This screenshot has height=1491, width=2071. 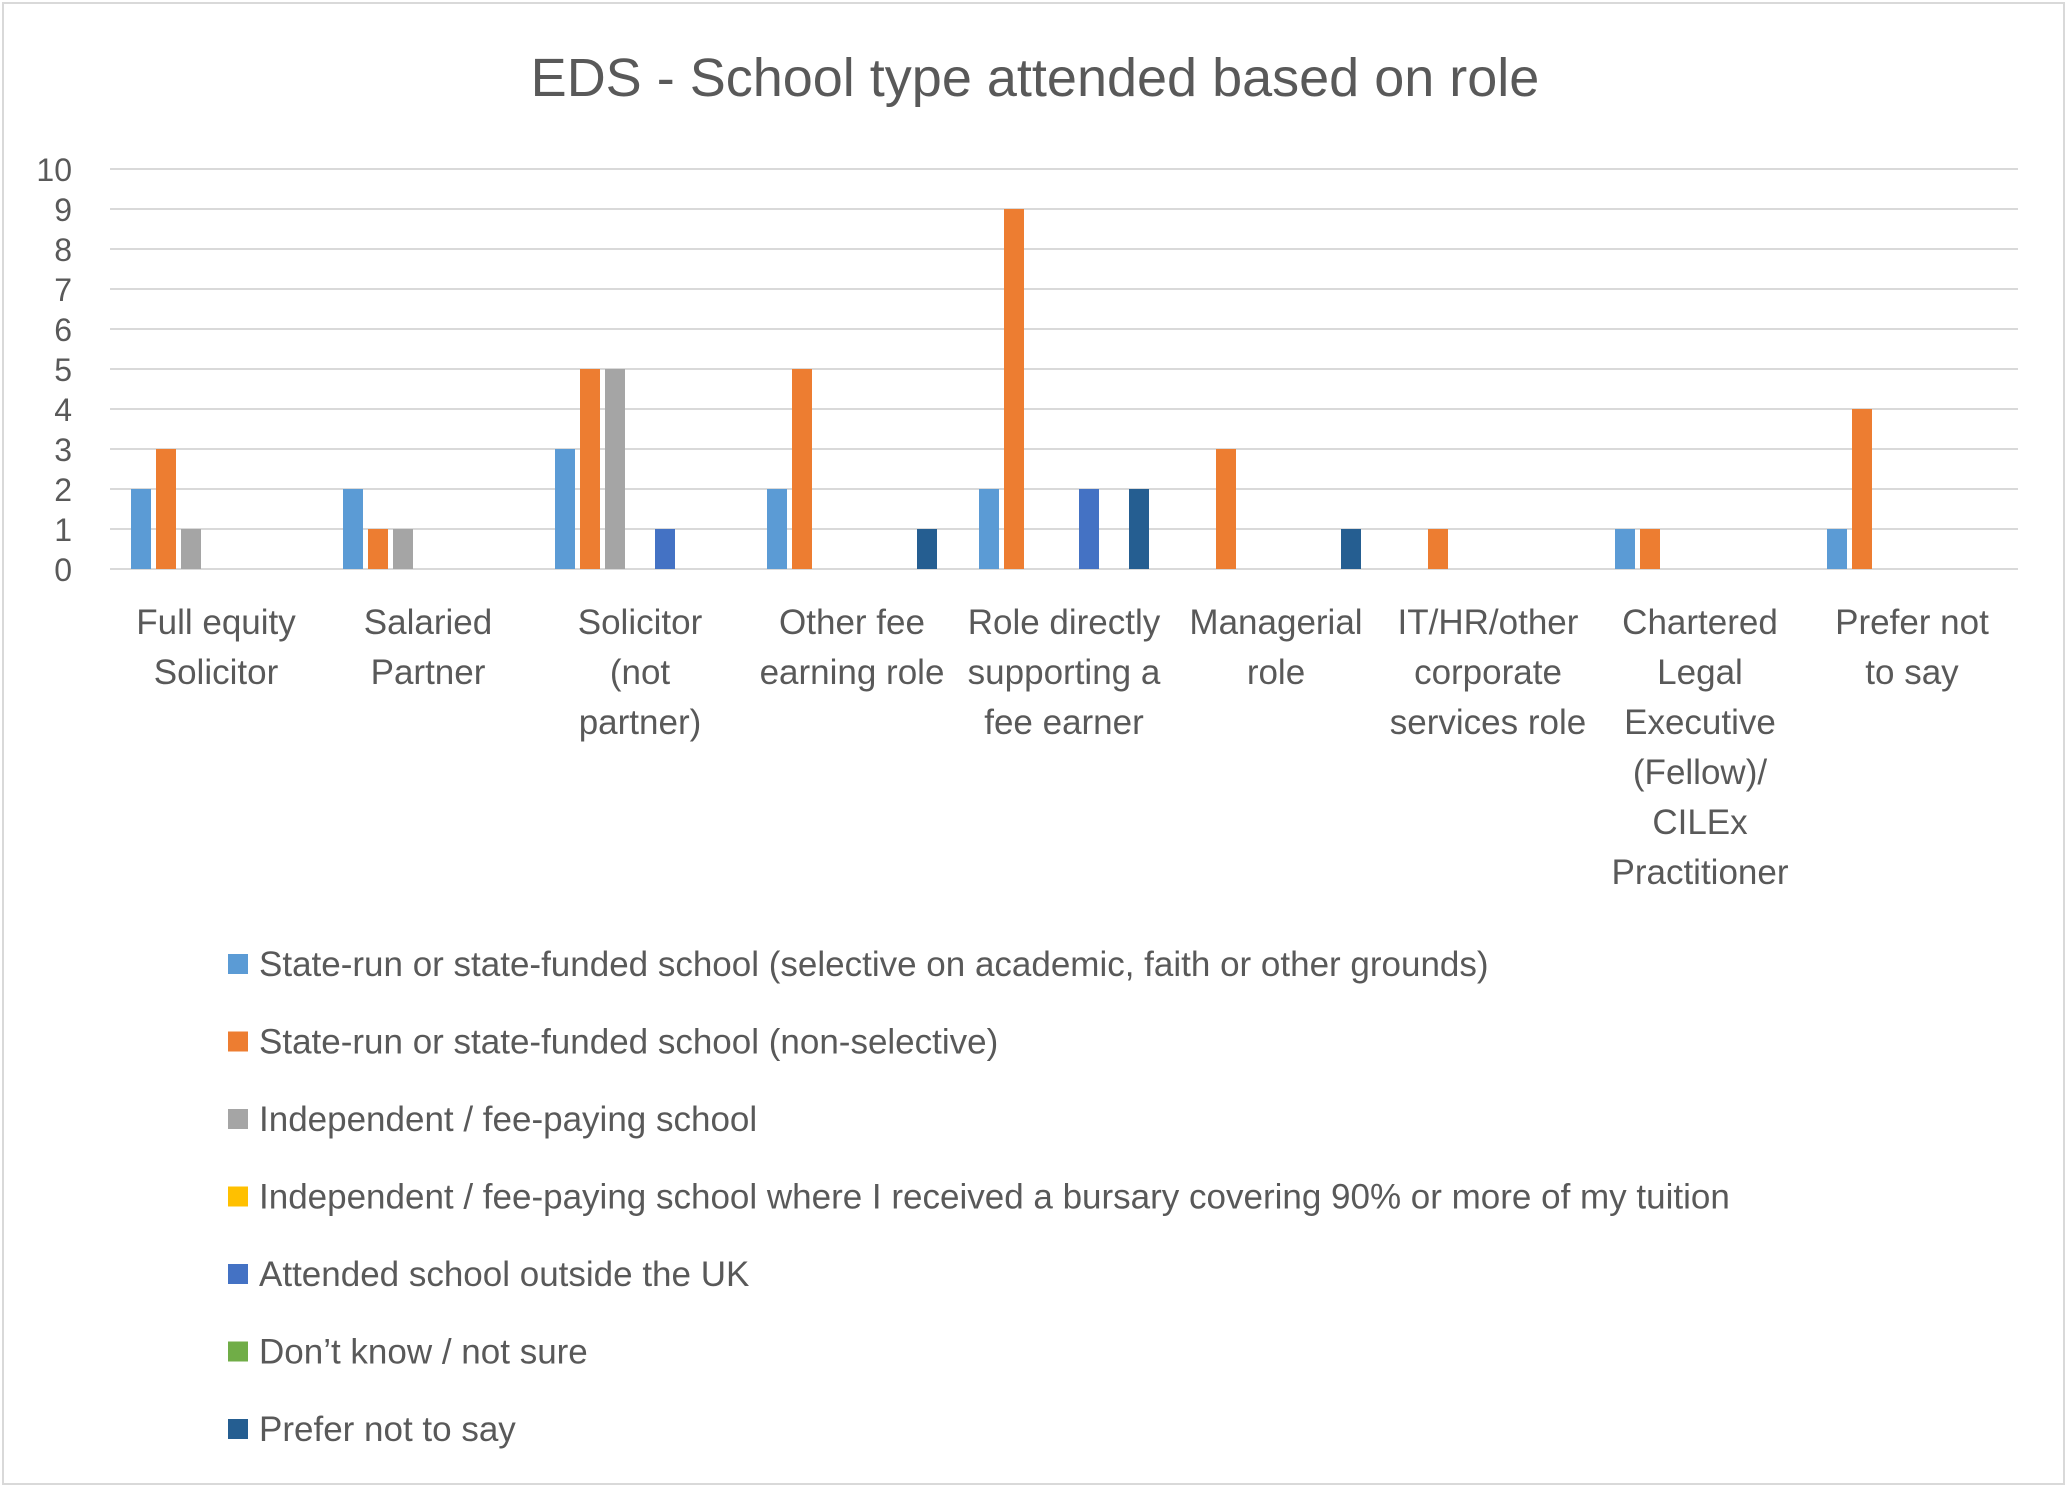 I want to click on x-category-label: earning role, so click(x=852, y=672).